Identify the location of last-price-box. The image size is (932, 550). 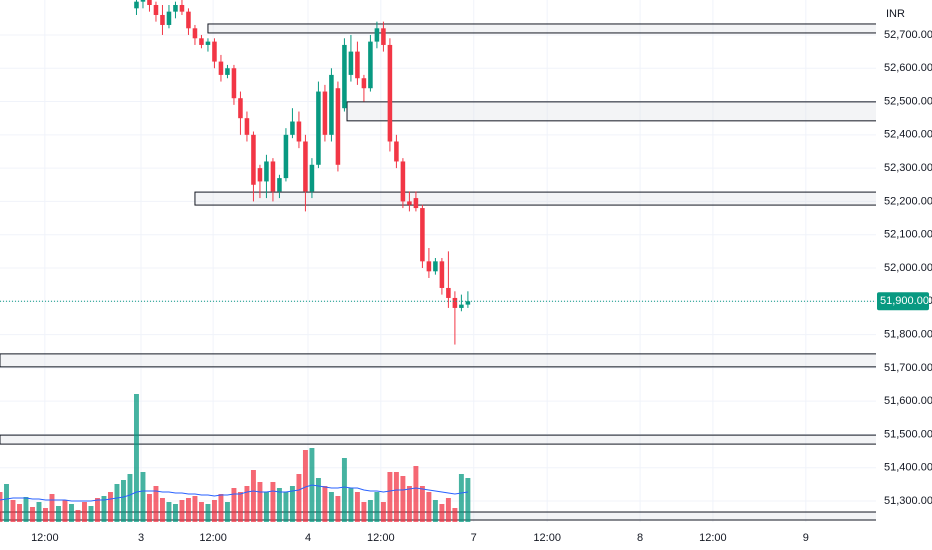
(903, 301).